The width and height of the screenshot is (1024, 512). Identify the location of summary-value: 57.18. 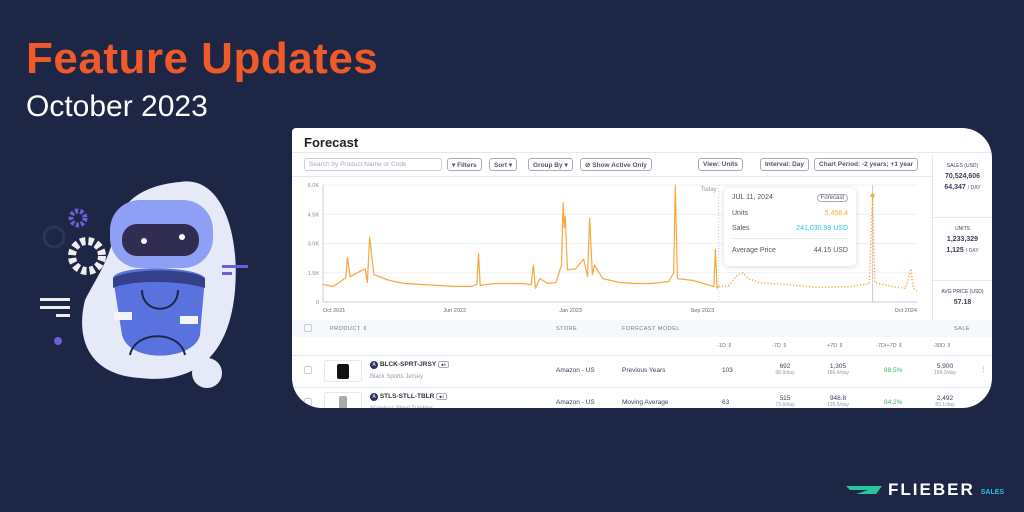
(962, 302).